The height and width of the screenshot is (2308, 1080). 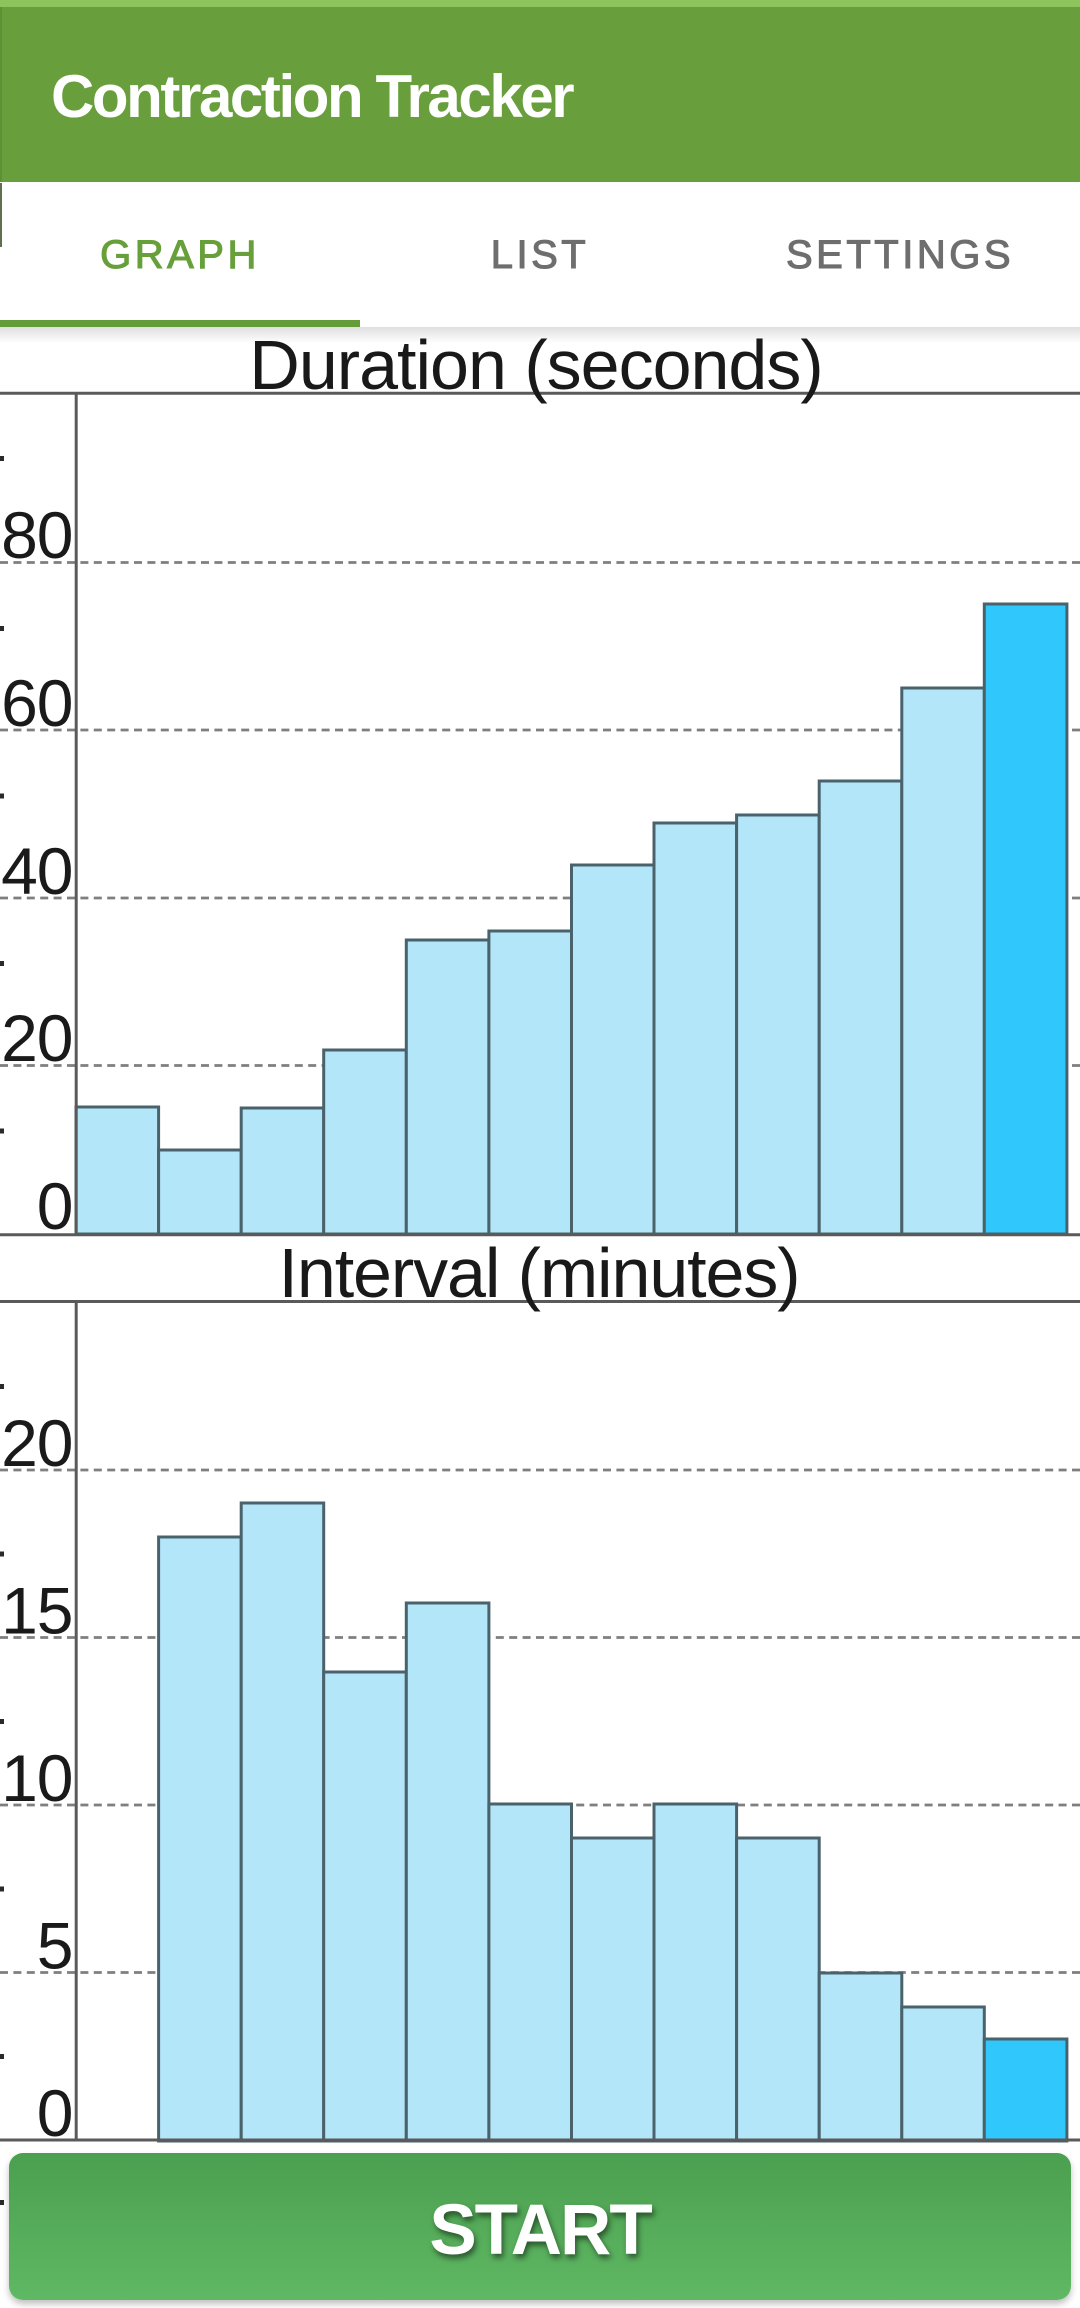 I want to click on svg-text: 15, so click(x=36, y=1611).